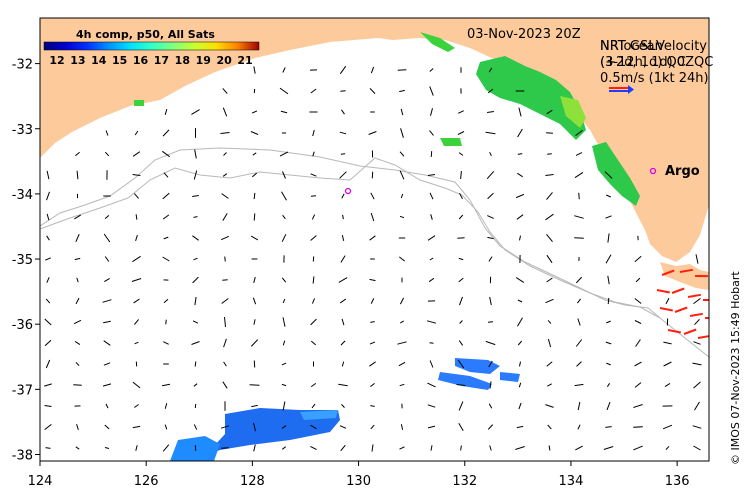 This screenshot has width=750, height=496. What do you see at coordinates (22, 260) in the screenshot?
I see `y-tick-label: -35` at bounding box center [22, 260].